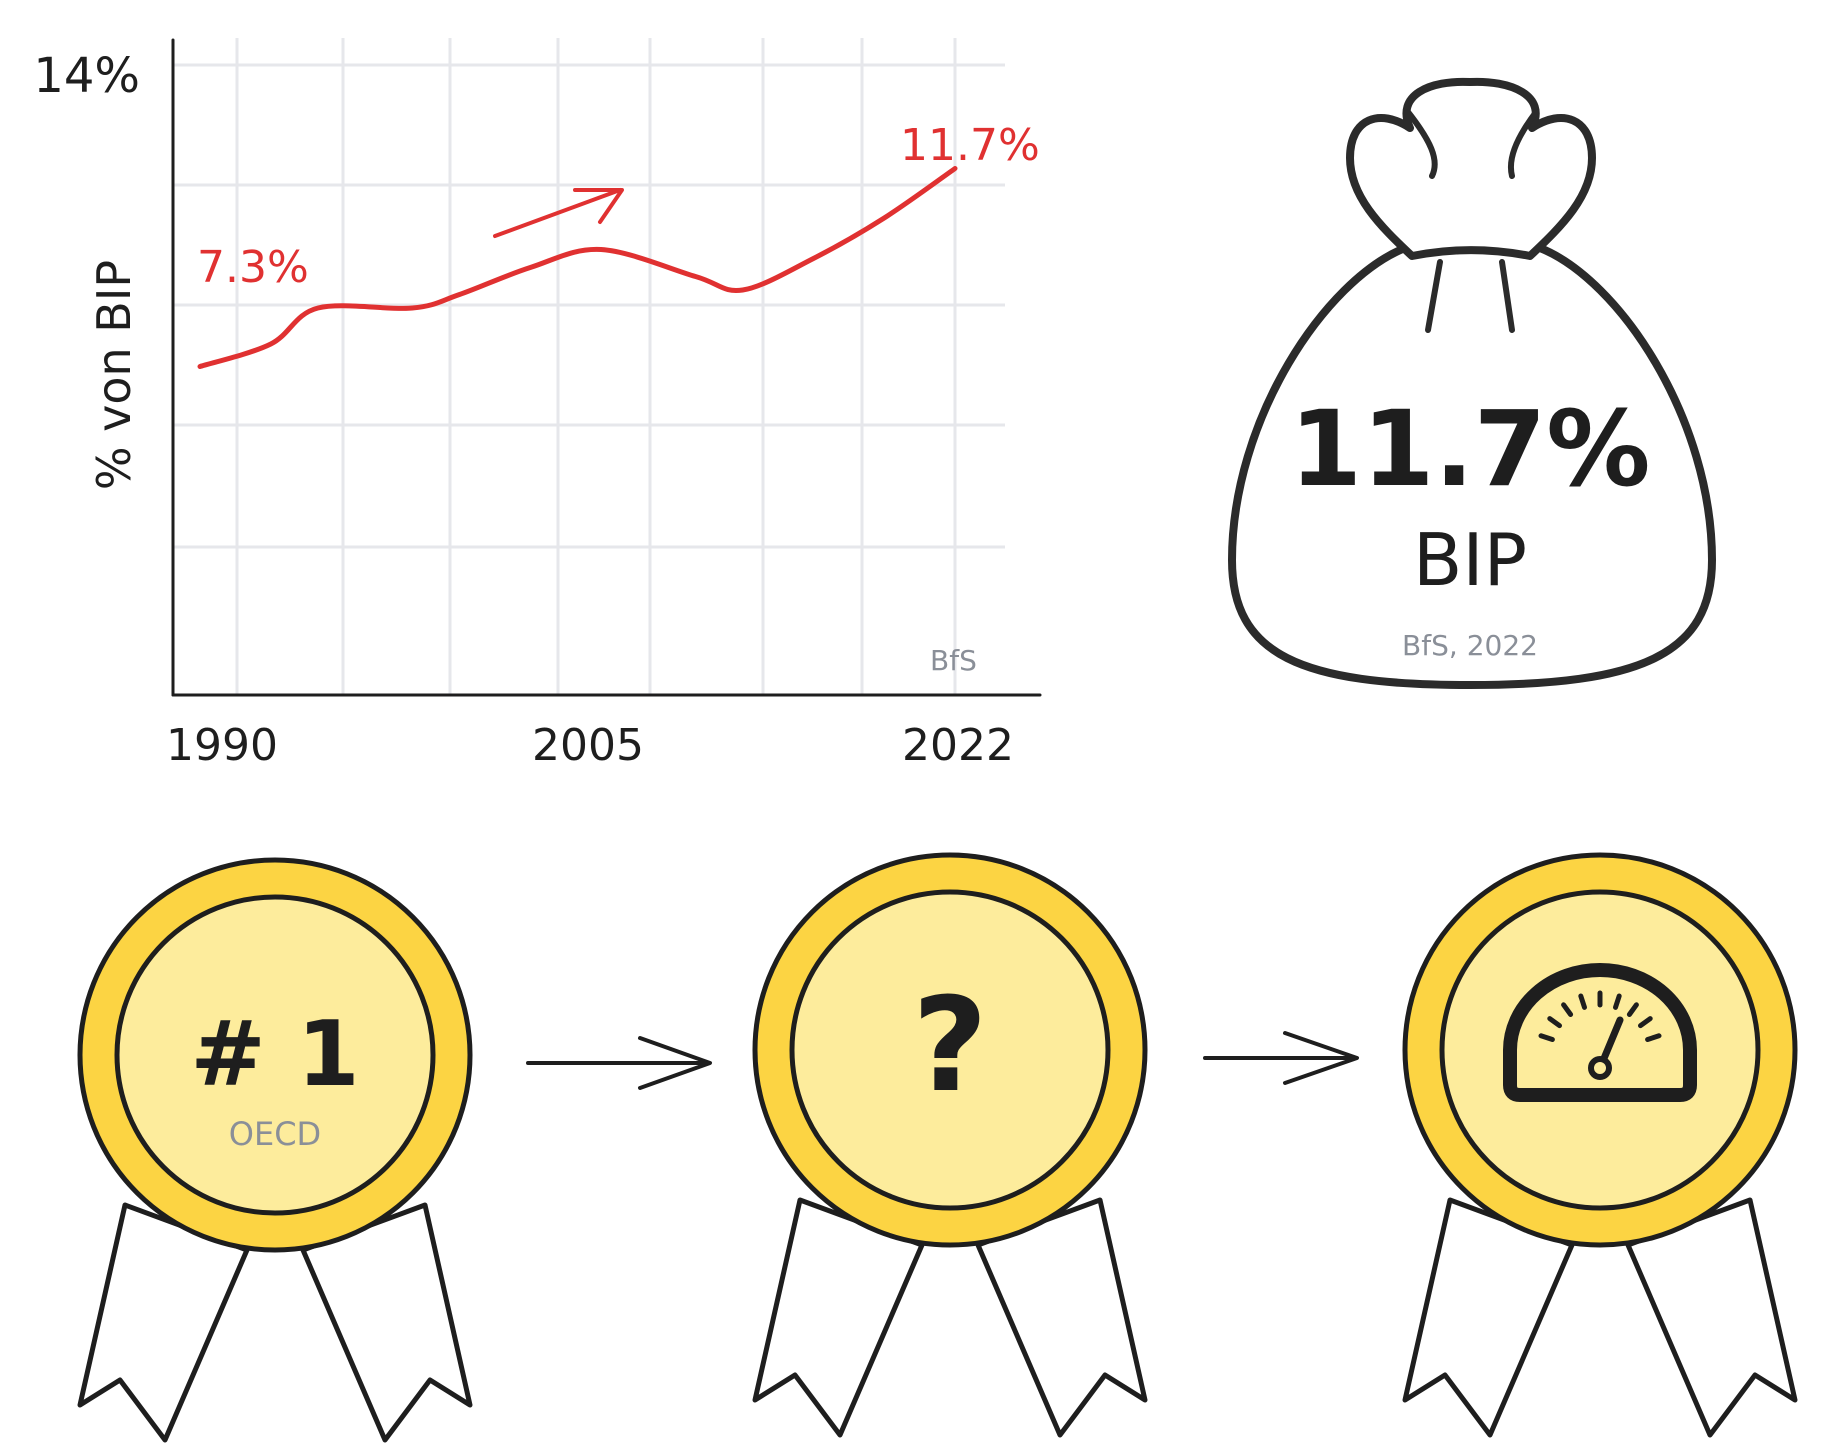  I want to click on series-line, so click(577, 267).